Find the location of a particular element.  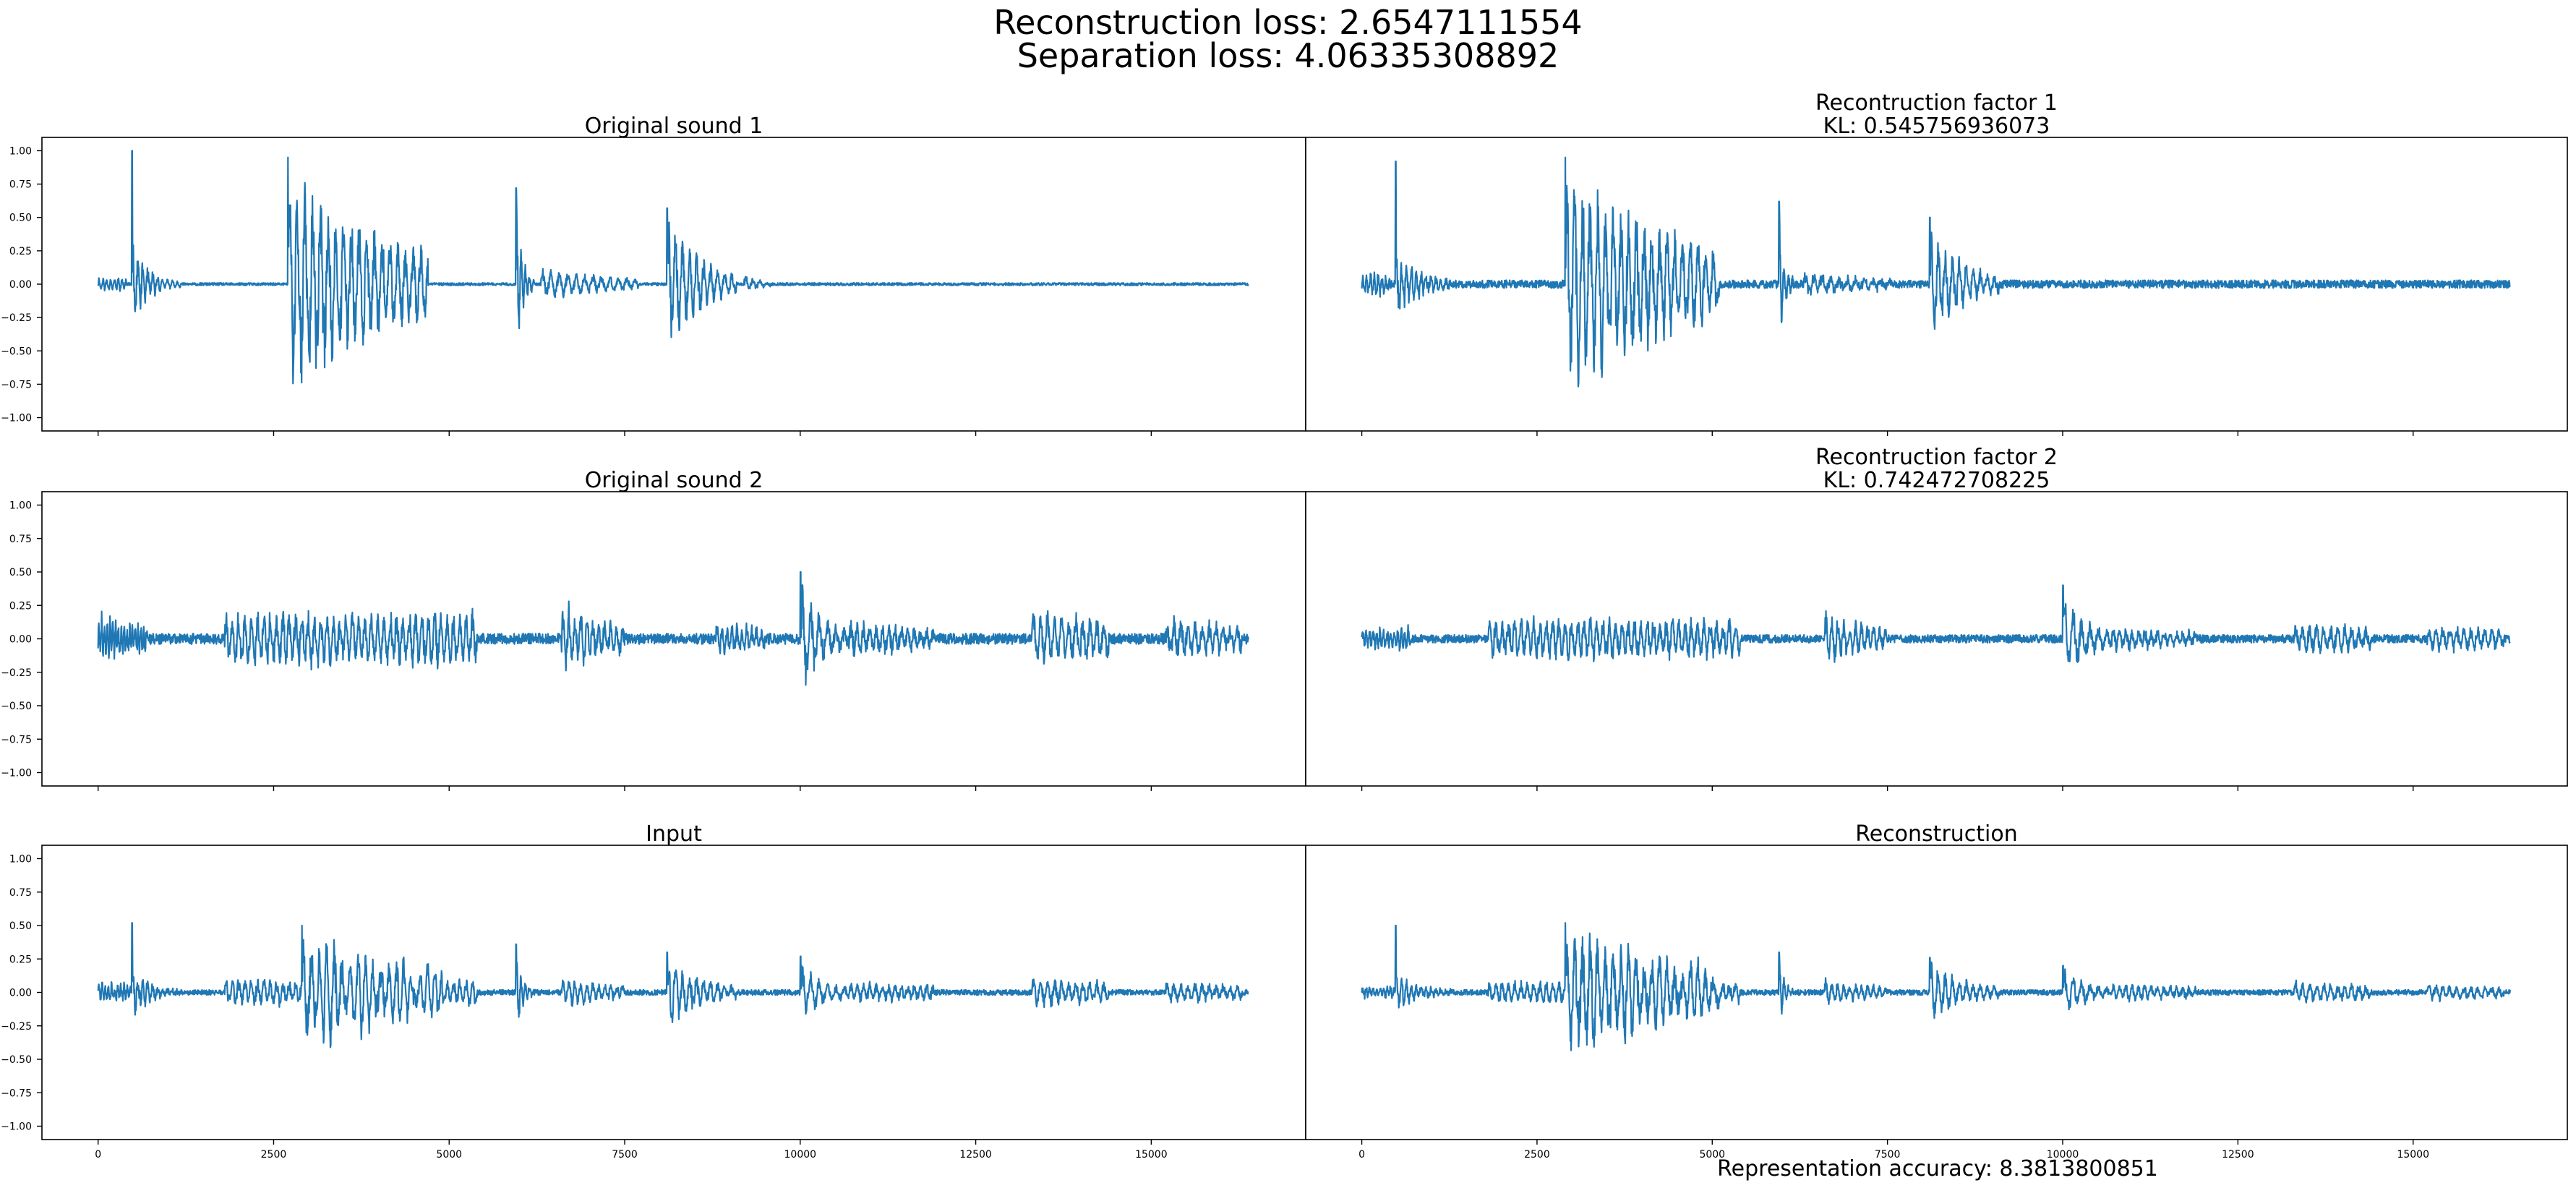

figure-suptitle-line2: Separation loss: 4.06335308892 is located at coordinates (1288, 56).